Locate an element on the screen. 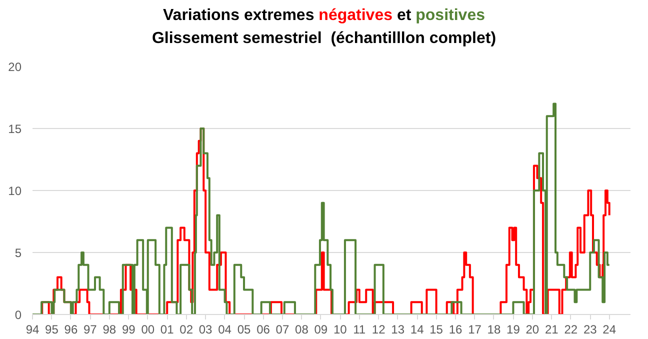 The image size is (648, 339). y-tick-label: 5 is located at coordinates (18, 253).